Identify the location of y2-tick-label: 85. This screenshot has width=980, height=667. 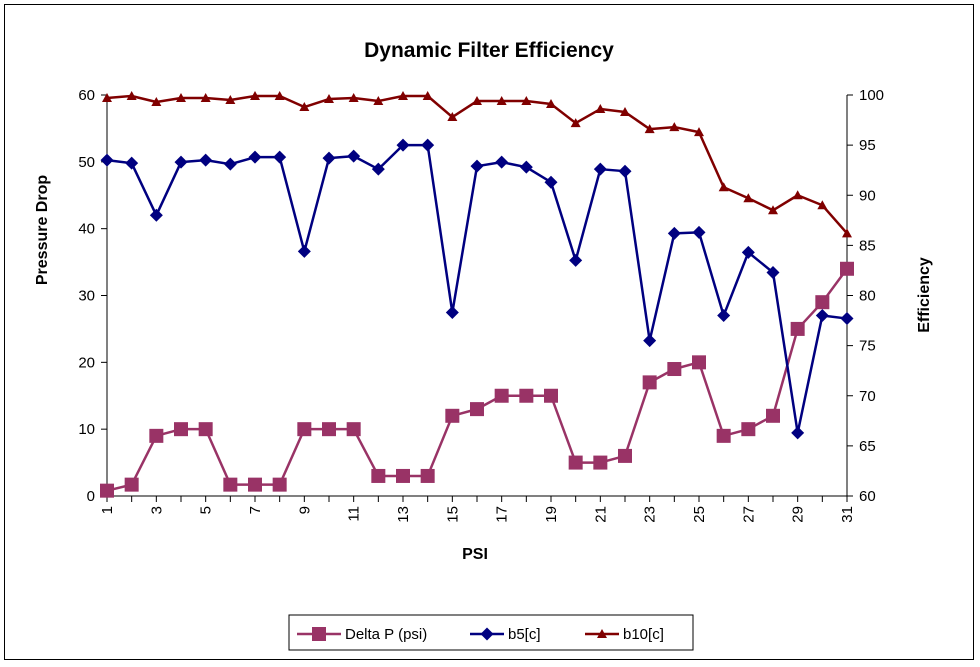
(867, 245).